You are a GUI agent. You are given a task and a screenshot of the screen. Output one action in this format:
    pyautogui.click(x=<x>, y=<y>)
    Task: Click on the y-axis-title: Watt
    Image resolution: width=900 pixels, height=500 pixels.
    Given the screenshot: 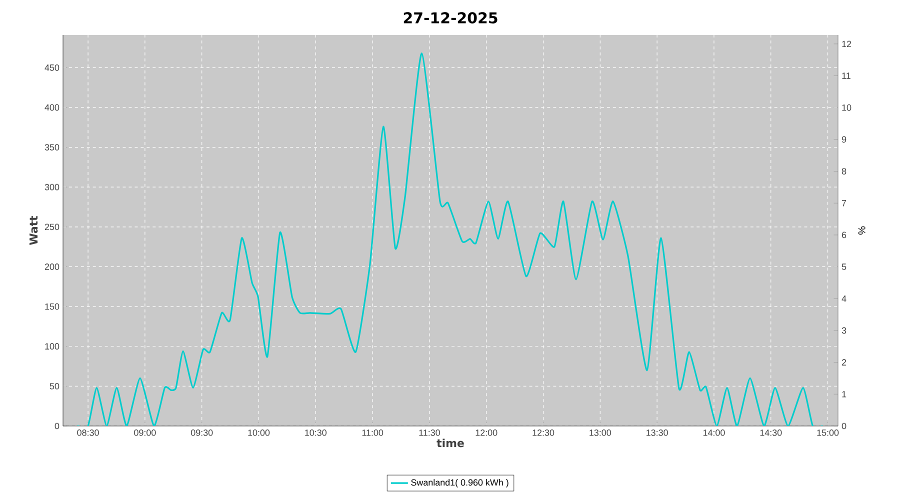 What is the action you would take?
    pyautogui.click(x=34, y=230)
    